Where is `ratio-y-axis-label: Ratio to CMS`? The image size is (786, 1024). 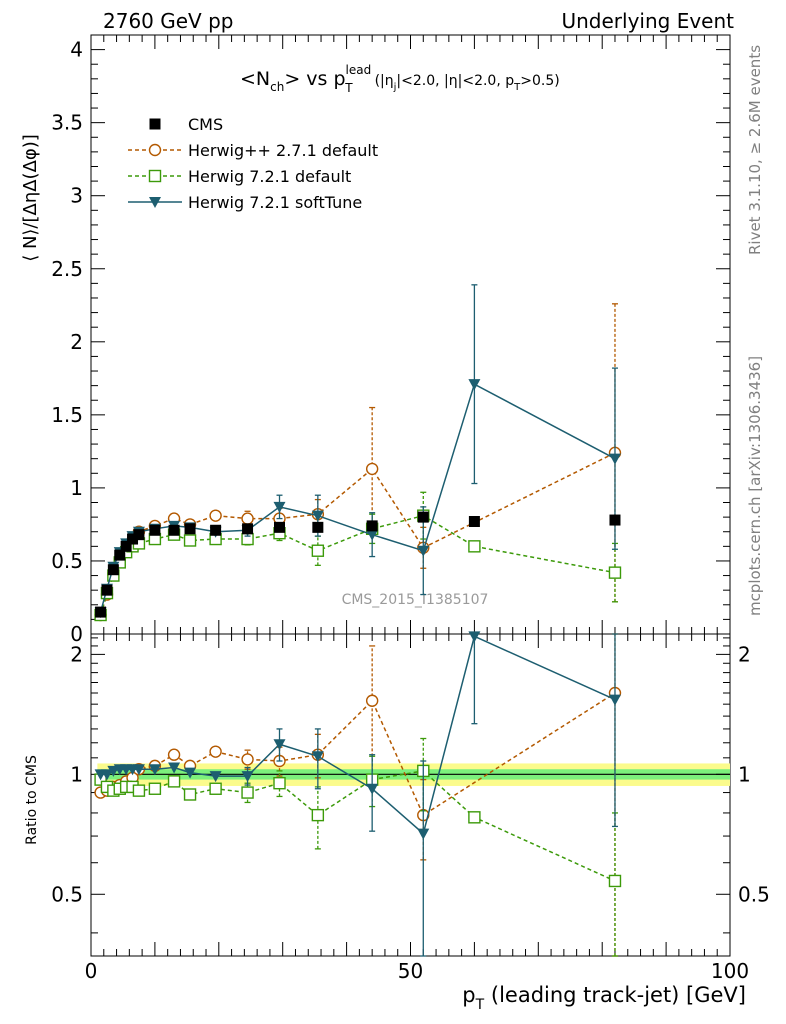
ratio-y-axis-label: Ratio to CMS is located at coordinates (32, 800).